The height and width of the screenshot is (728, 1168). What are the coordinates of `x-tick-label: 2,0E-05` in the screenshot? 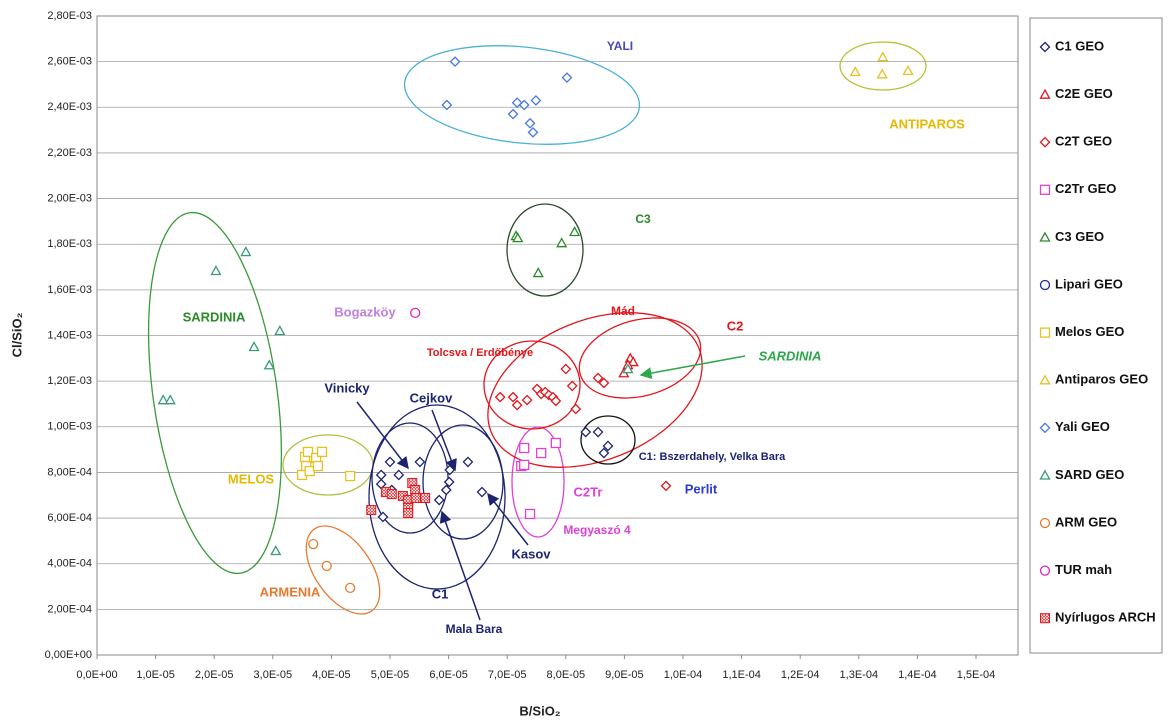 It's located at (214, 675).